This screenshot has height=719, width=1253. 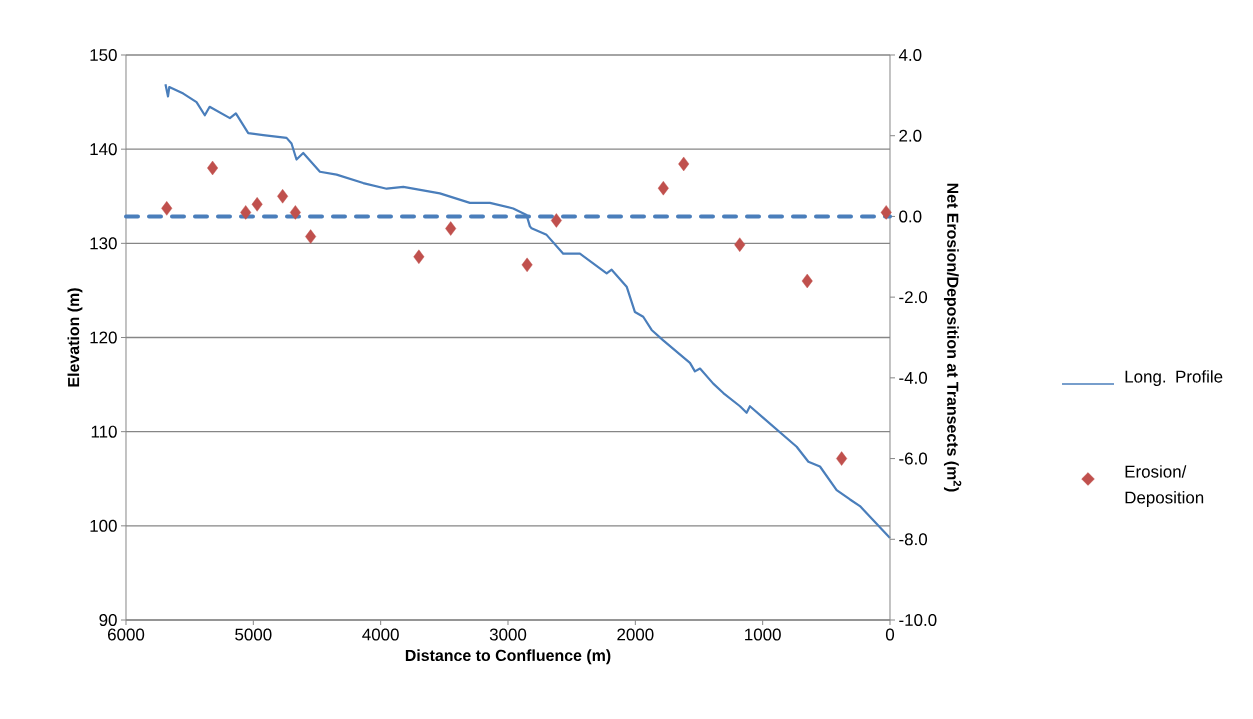 I want to click on x-tick-label: 3000, so click(x=508, y=634).